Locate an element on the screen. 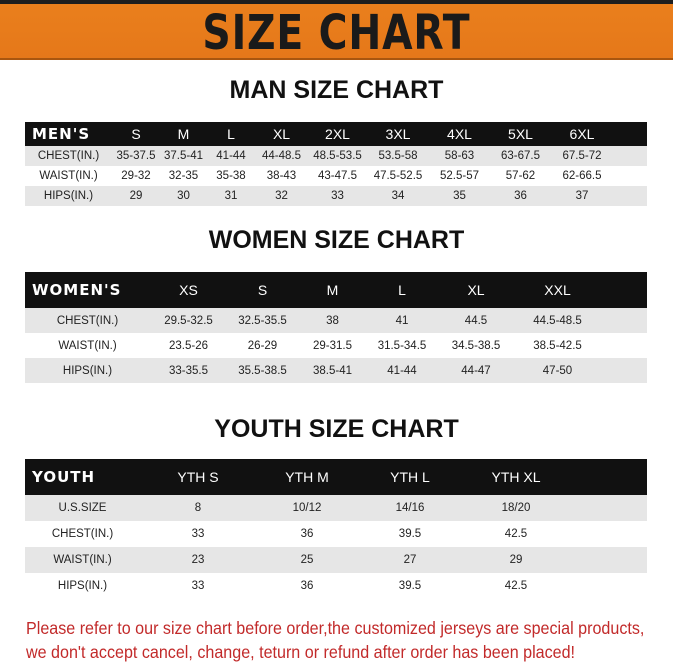 This screenshot has height=669, width=673. measurement-cell: 32-35 is located at coordinates (183, 176).